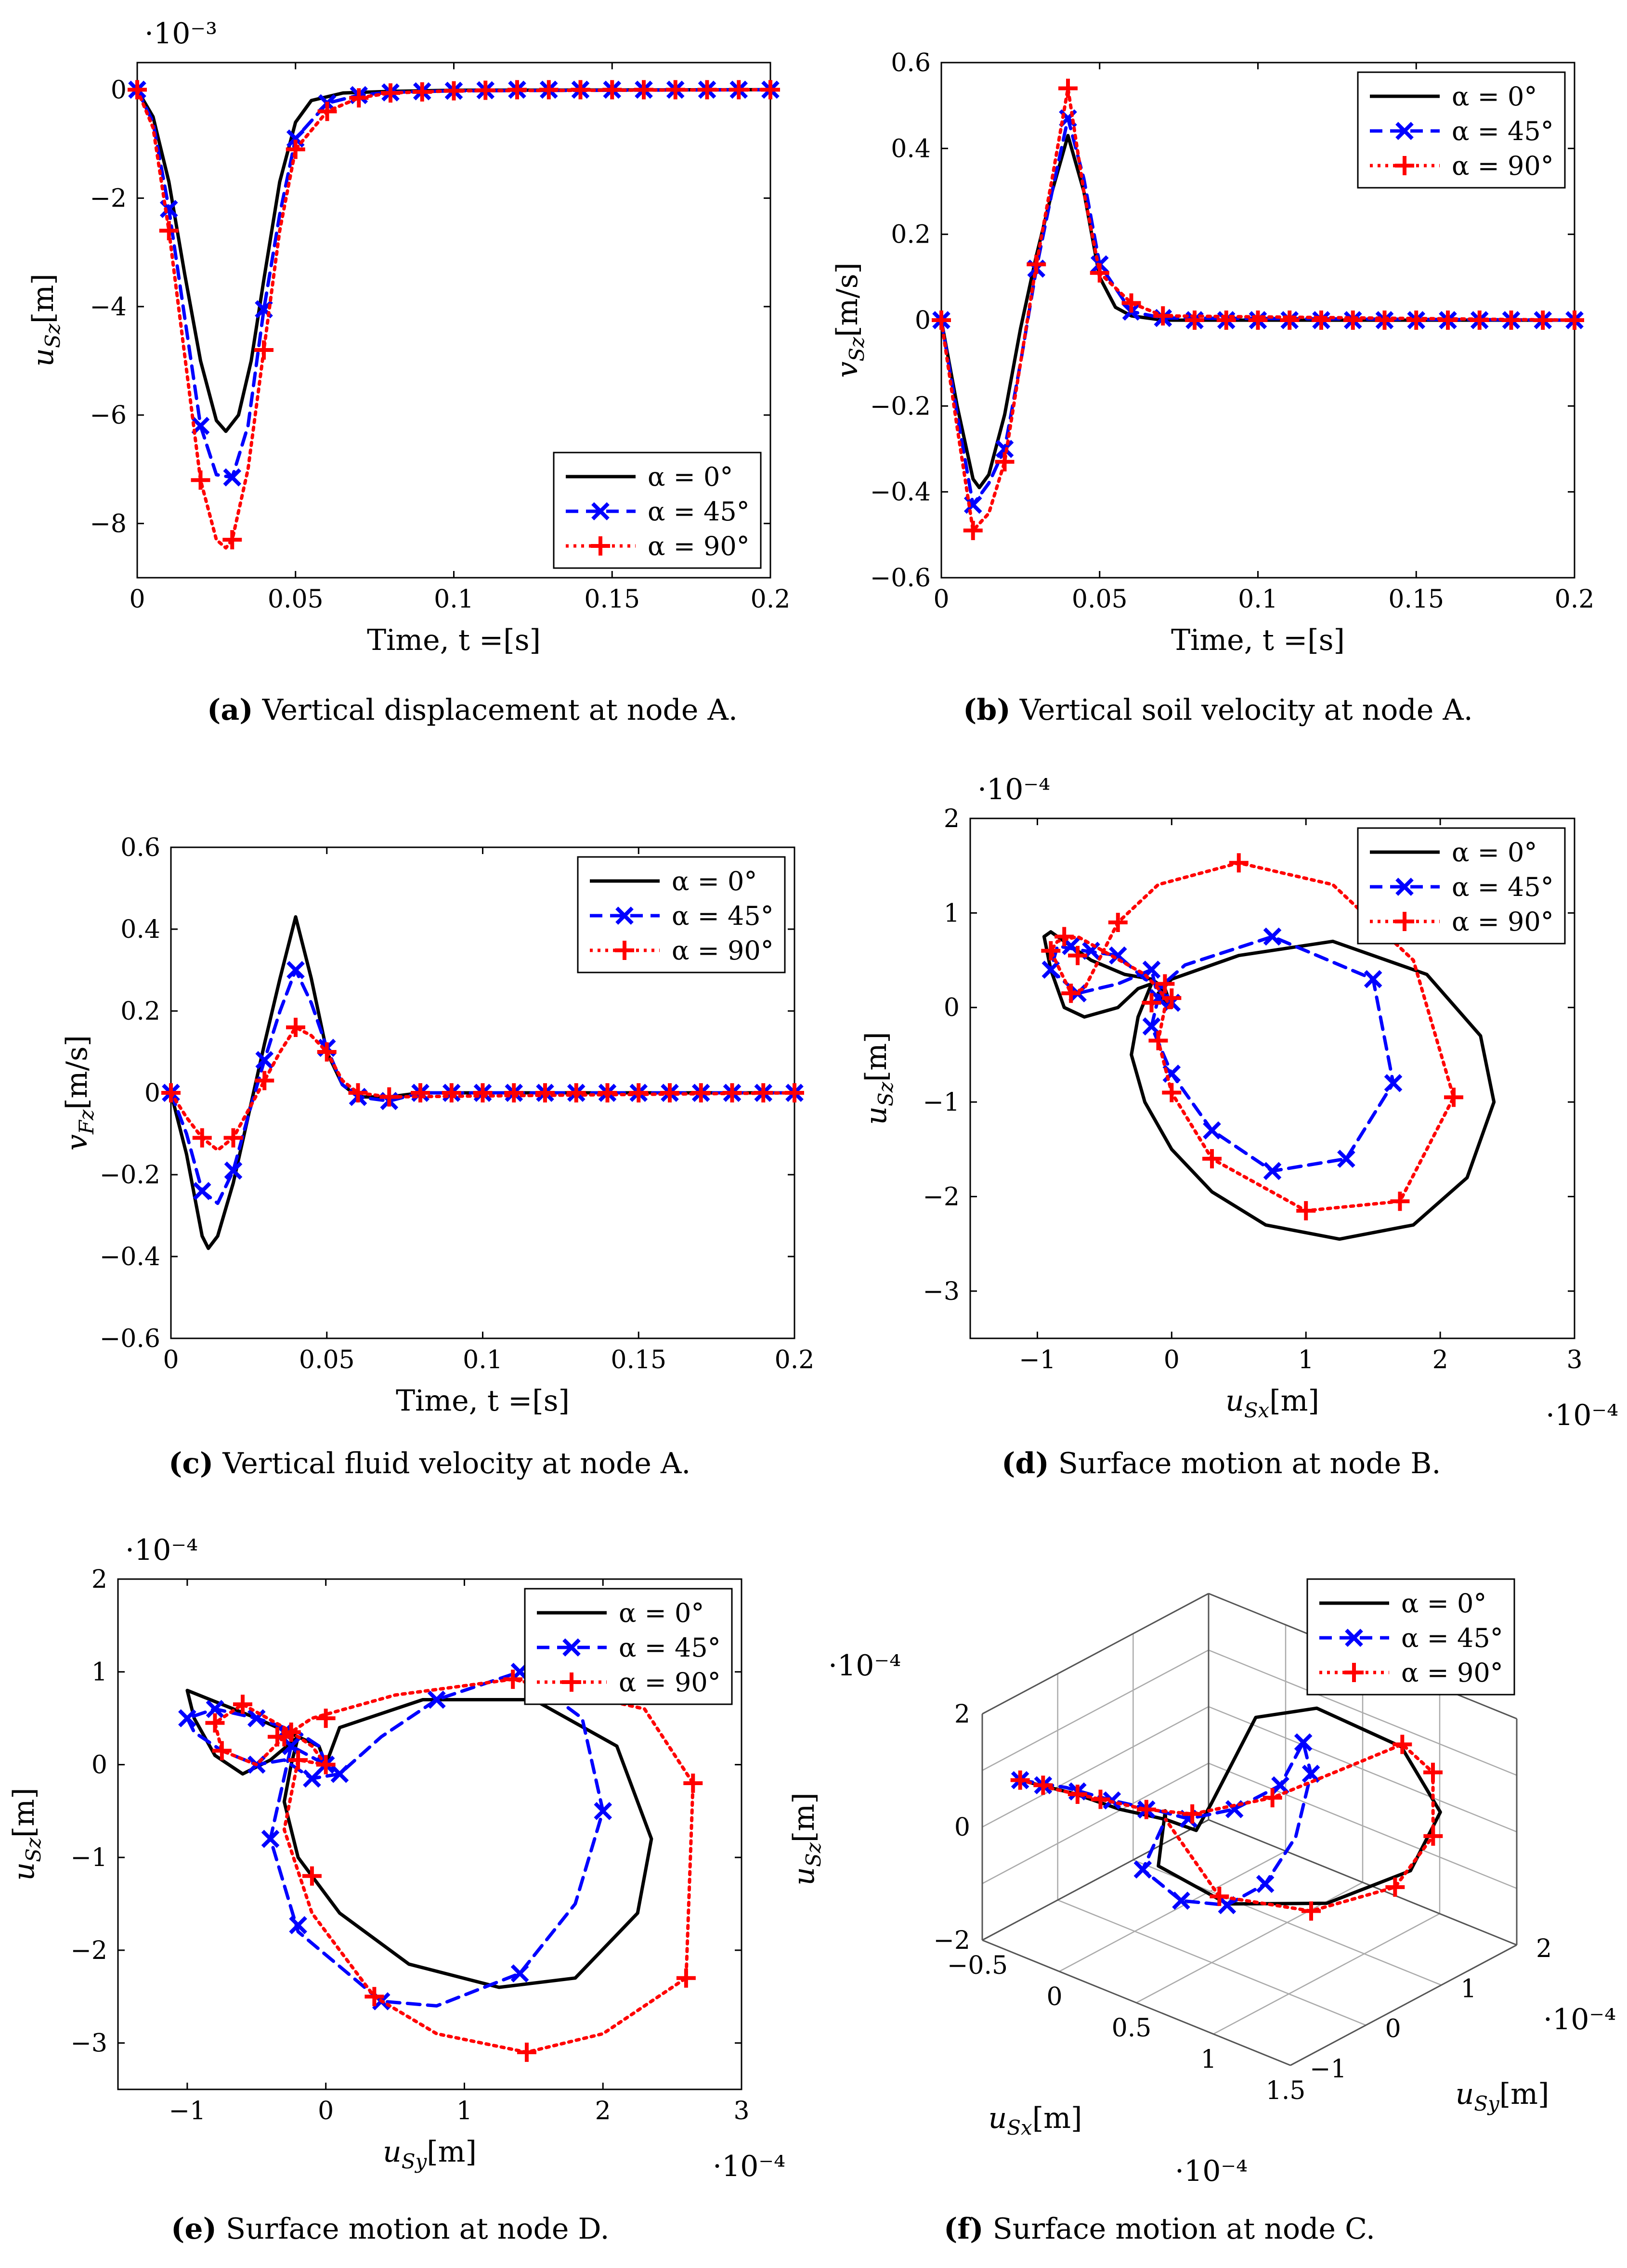 The height and width of the screenshot is (2268, 1627). I want to click on y-tick-label: −2, so click(941, 1196).